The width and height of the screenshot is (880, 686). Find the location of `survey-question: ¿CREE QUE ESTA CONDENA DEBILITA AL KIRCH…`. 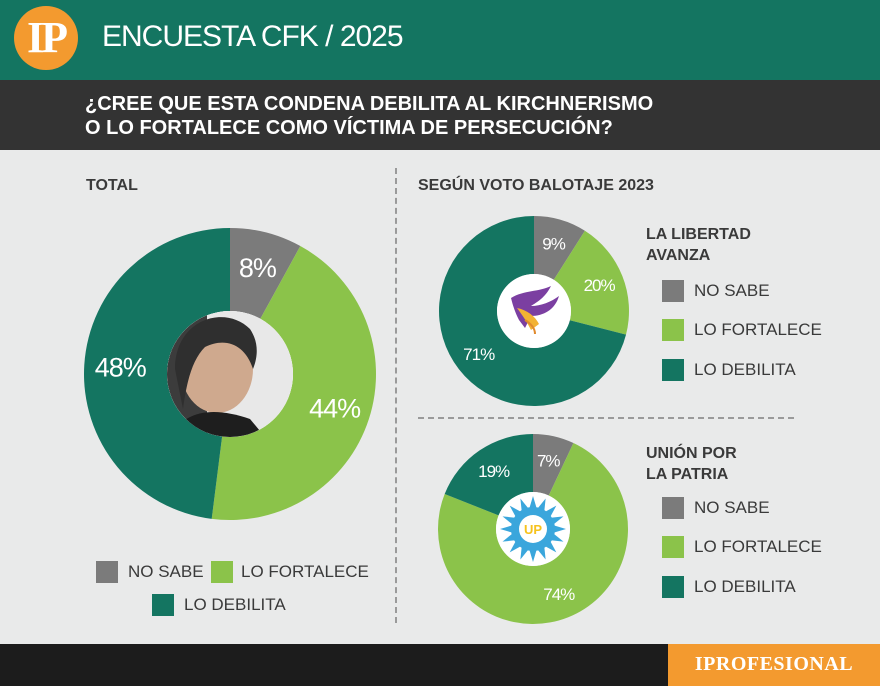

survey-question: ¿CREE QUE ESTA CONDENA DEBILITA AL KIRCH… is located at coordinates (445, 116).